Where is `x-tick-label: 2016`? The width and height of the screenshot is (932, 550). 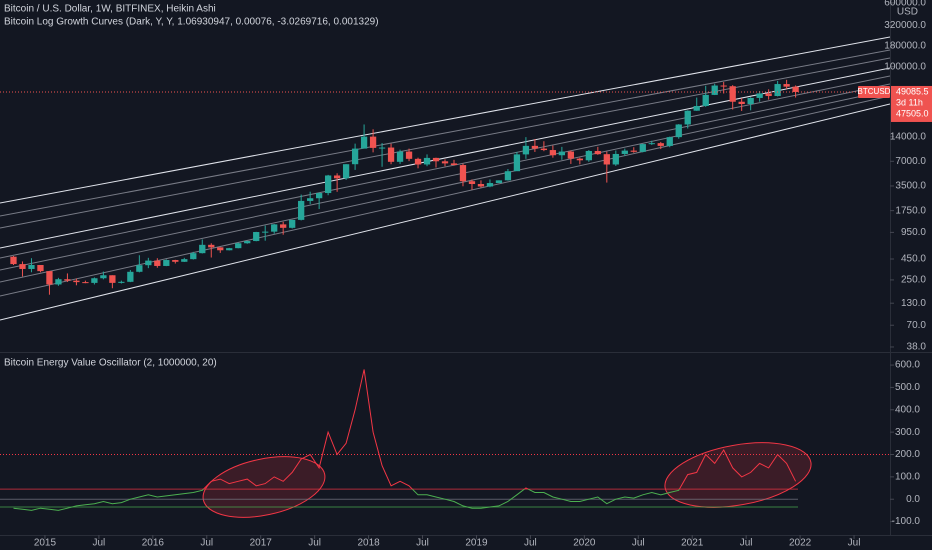
x-tick-label: 2016 is located at coordinates (153, 543).